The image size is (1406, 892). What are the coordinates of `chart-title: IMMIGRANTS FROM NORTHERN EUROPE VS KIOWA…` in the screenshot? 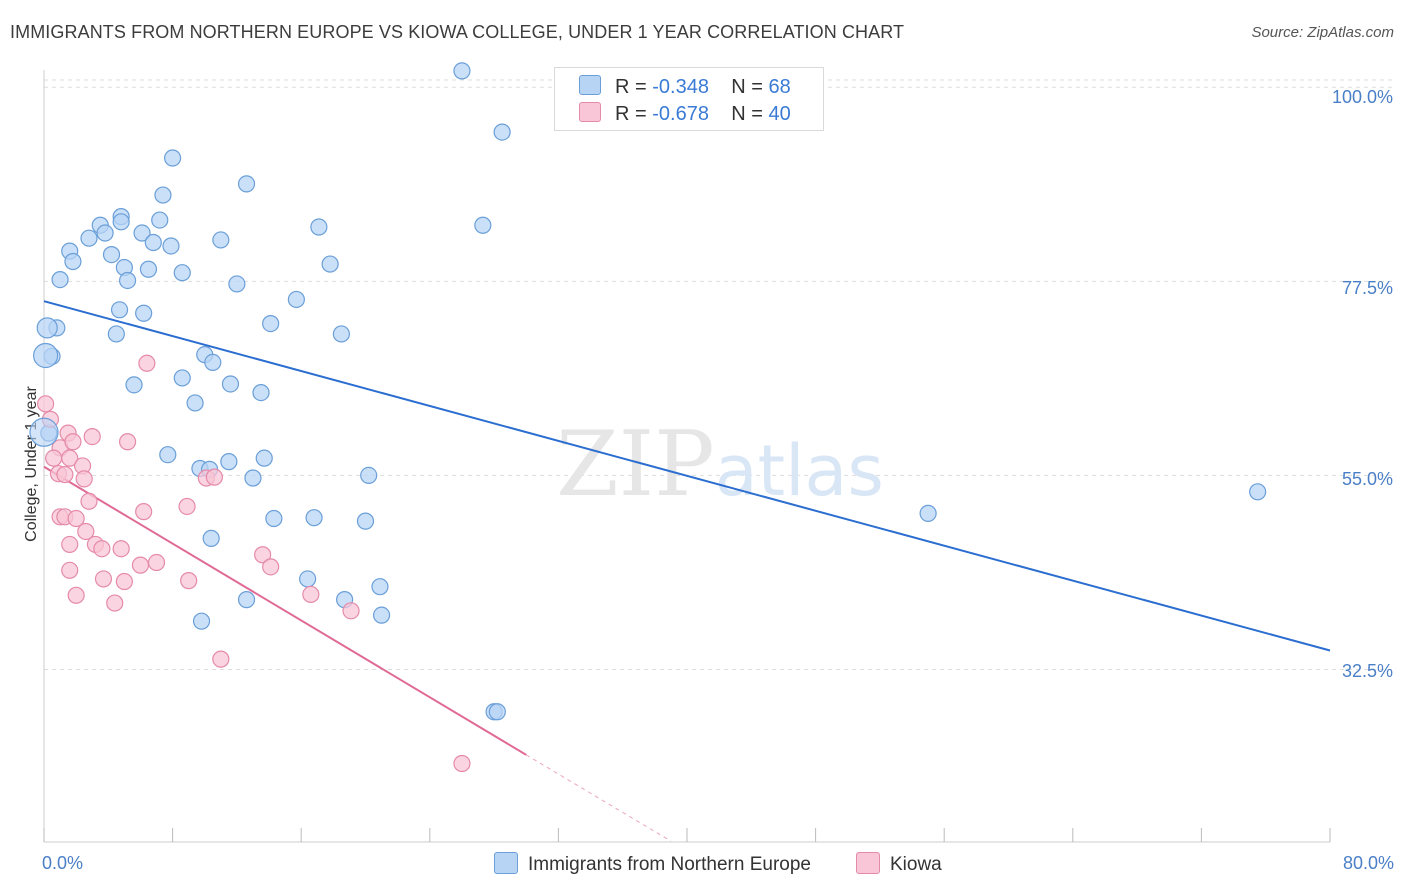 It's located at (457, 32).